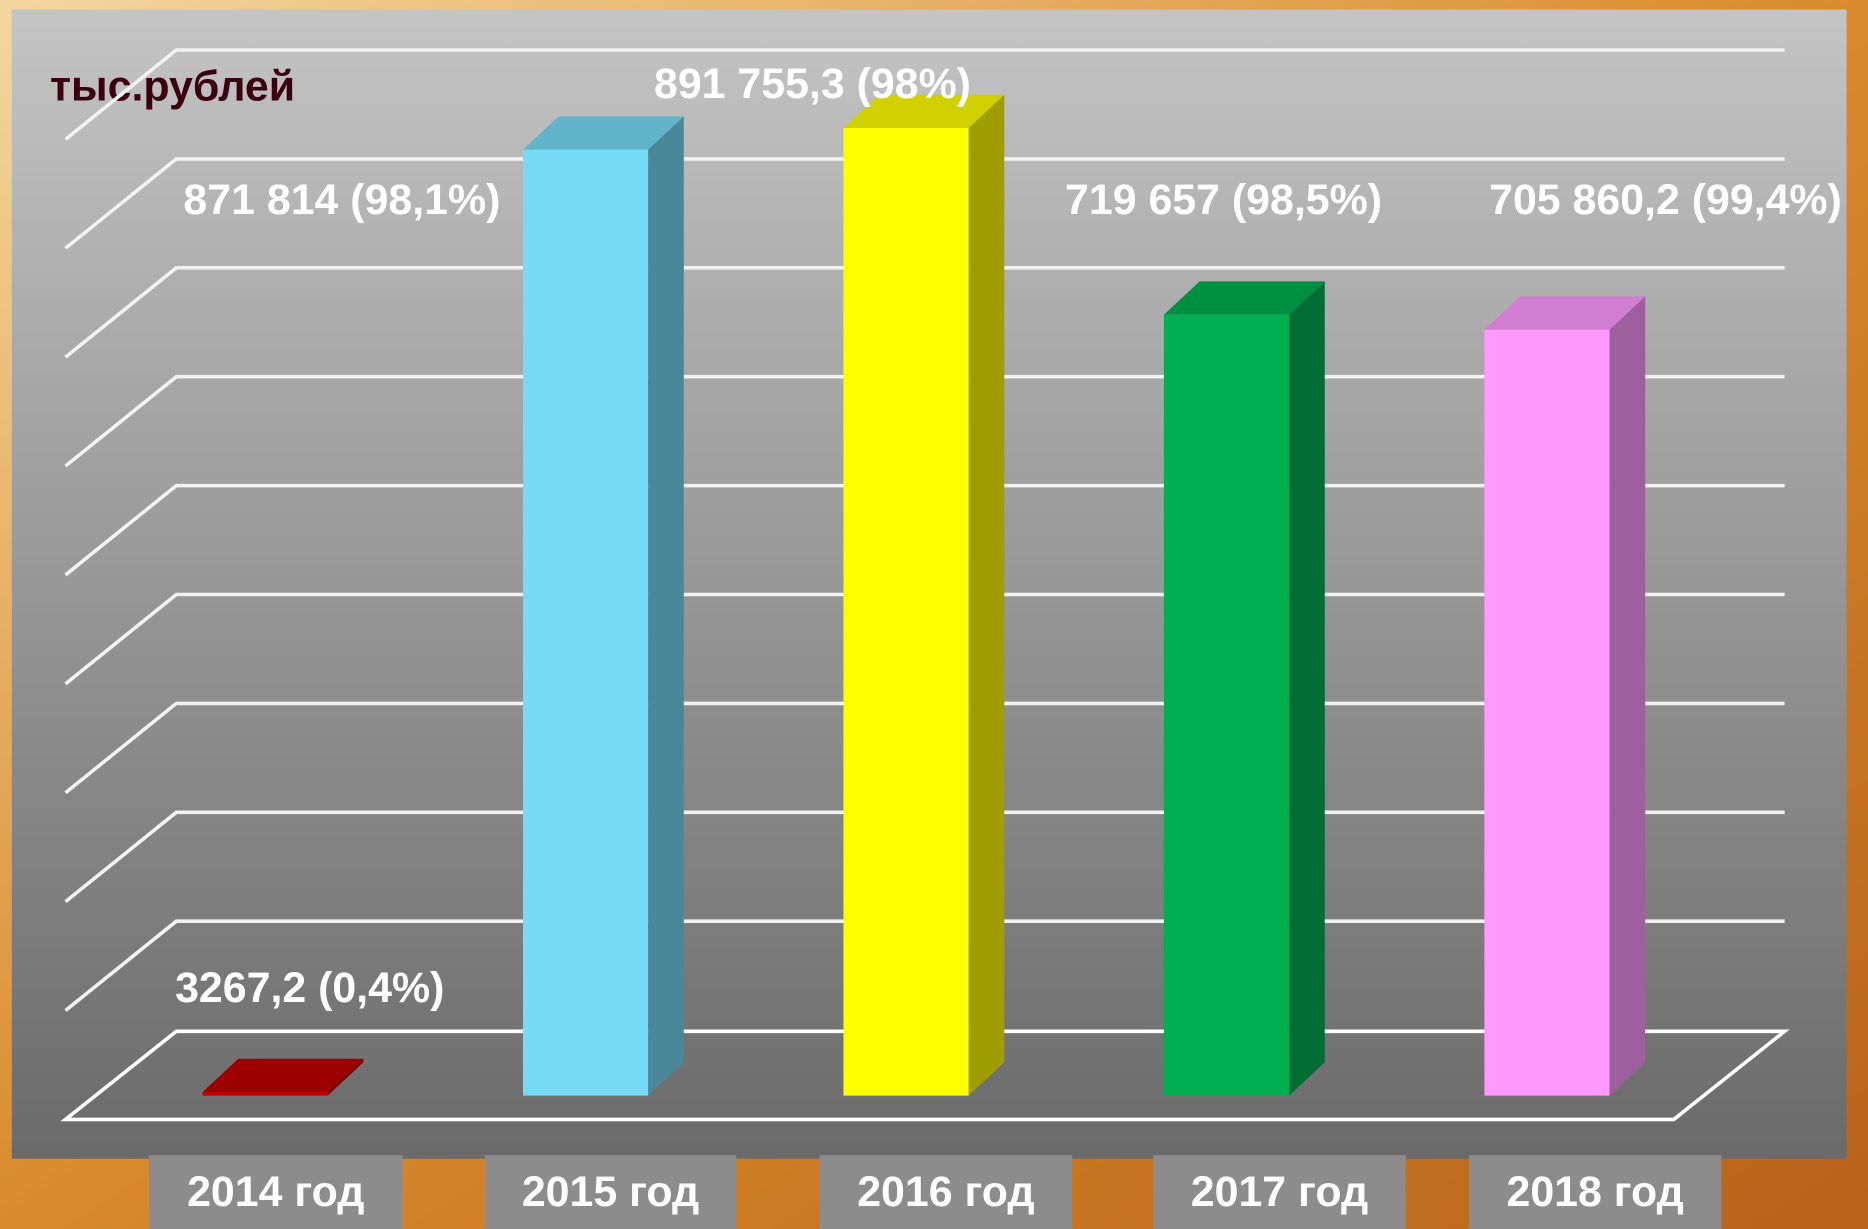  I want to click on data-label: 891 755,3 (98%), so click(812, 84).